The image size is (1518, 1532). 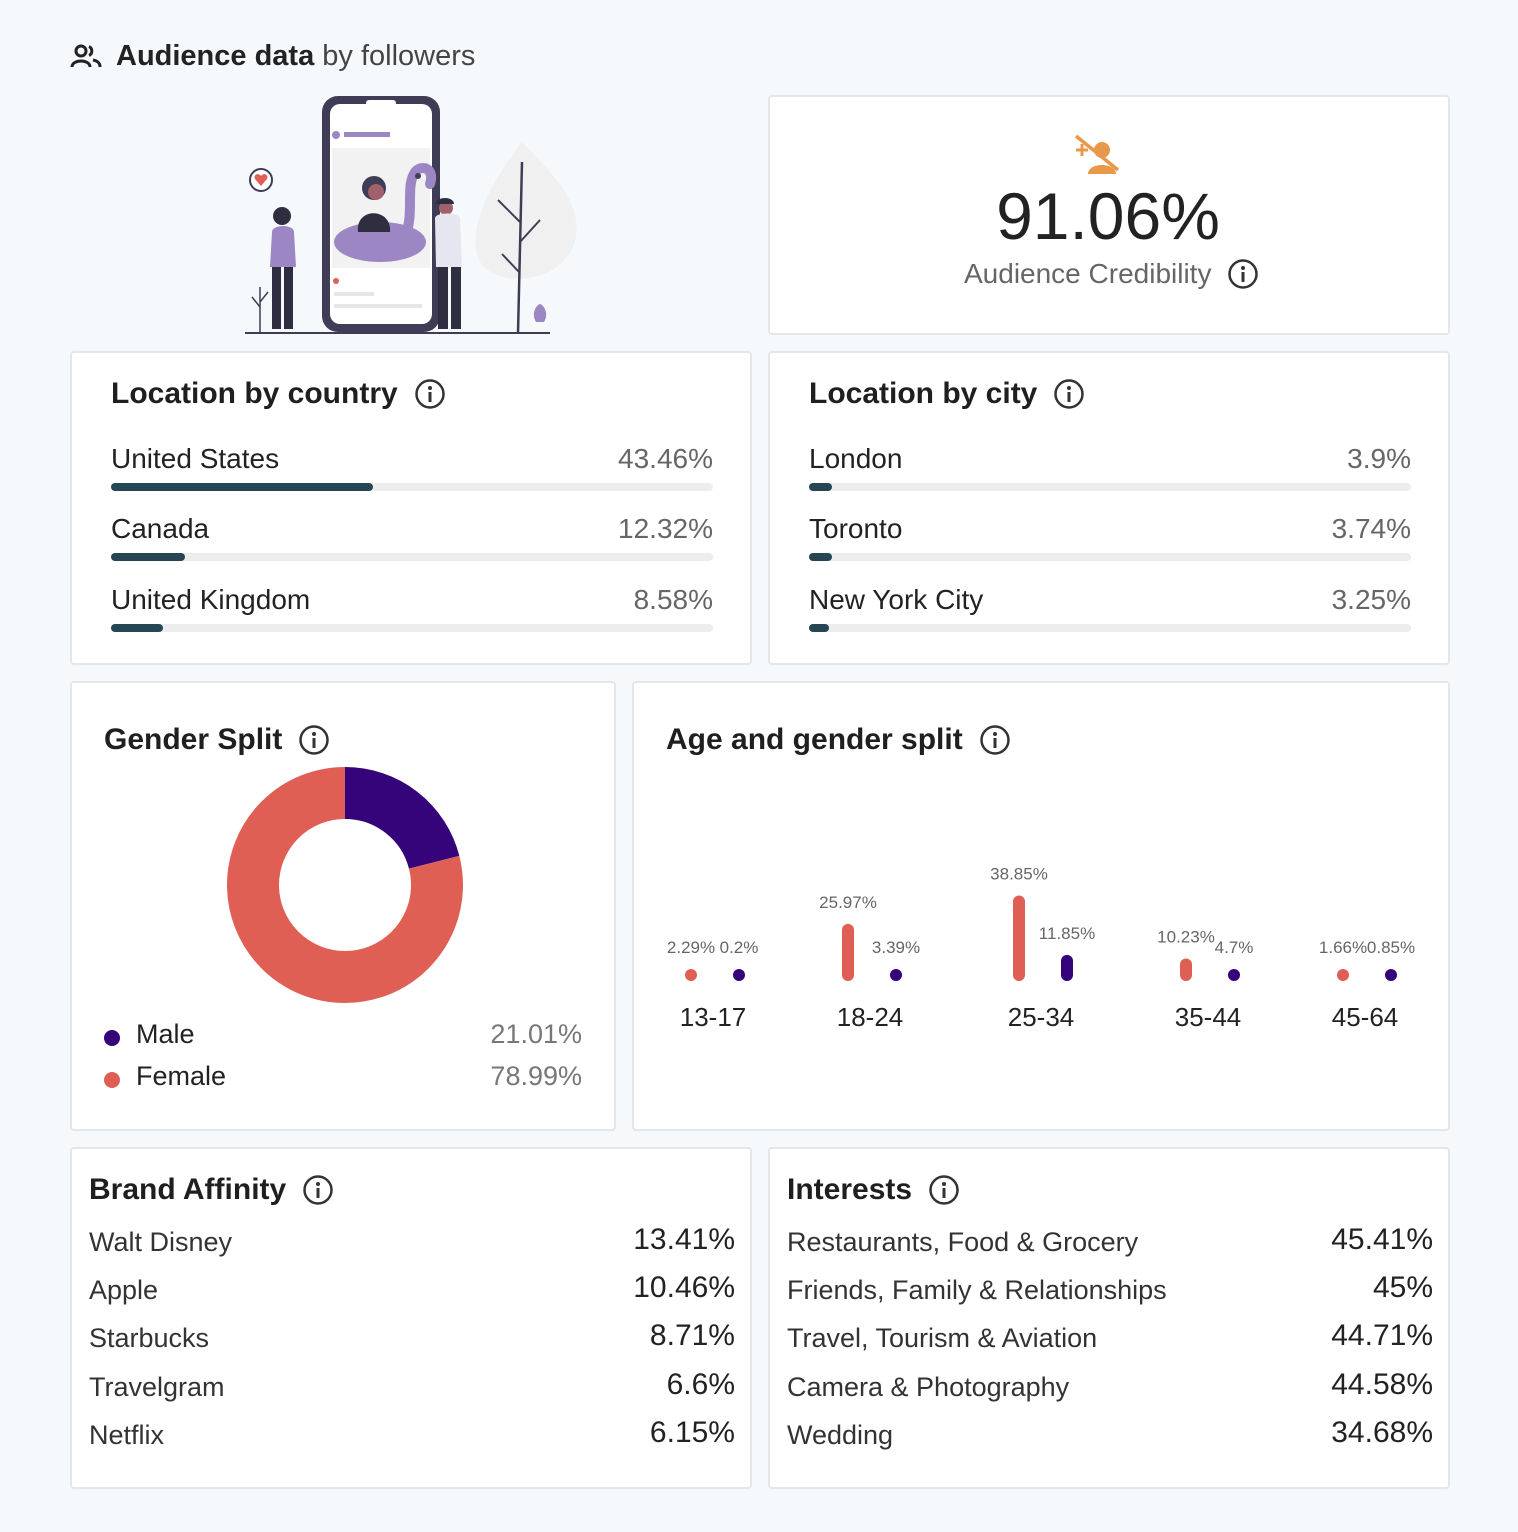 What do you see at coordinates (160, 528) in the screenshot?
I see `country-name: Canada` at bounding box center [160, 528].